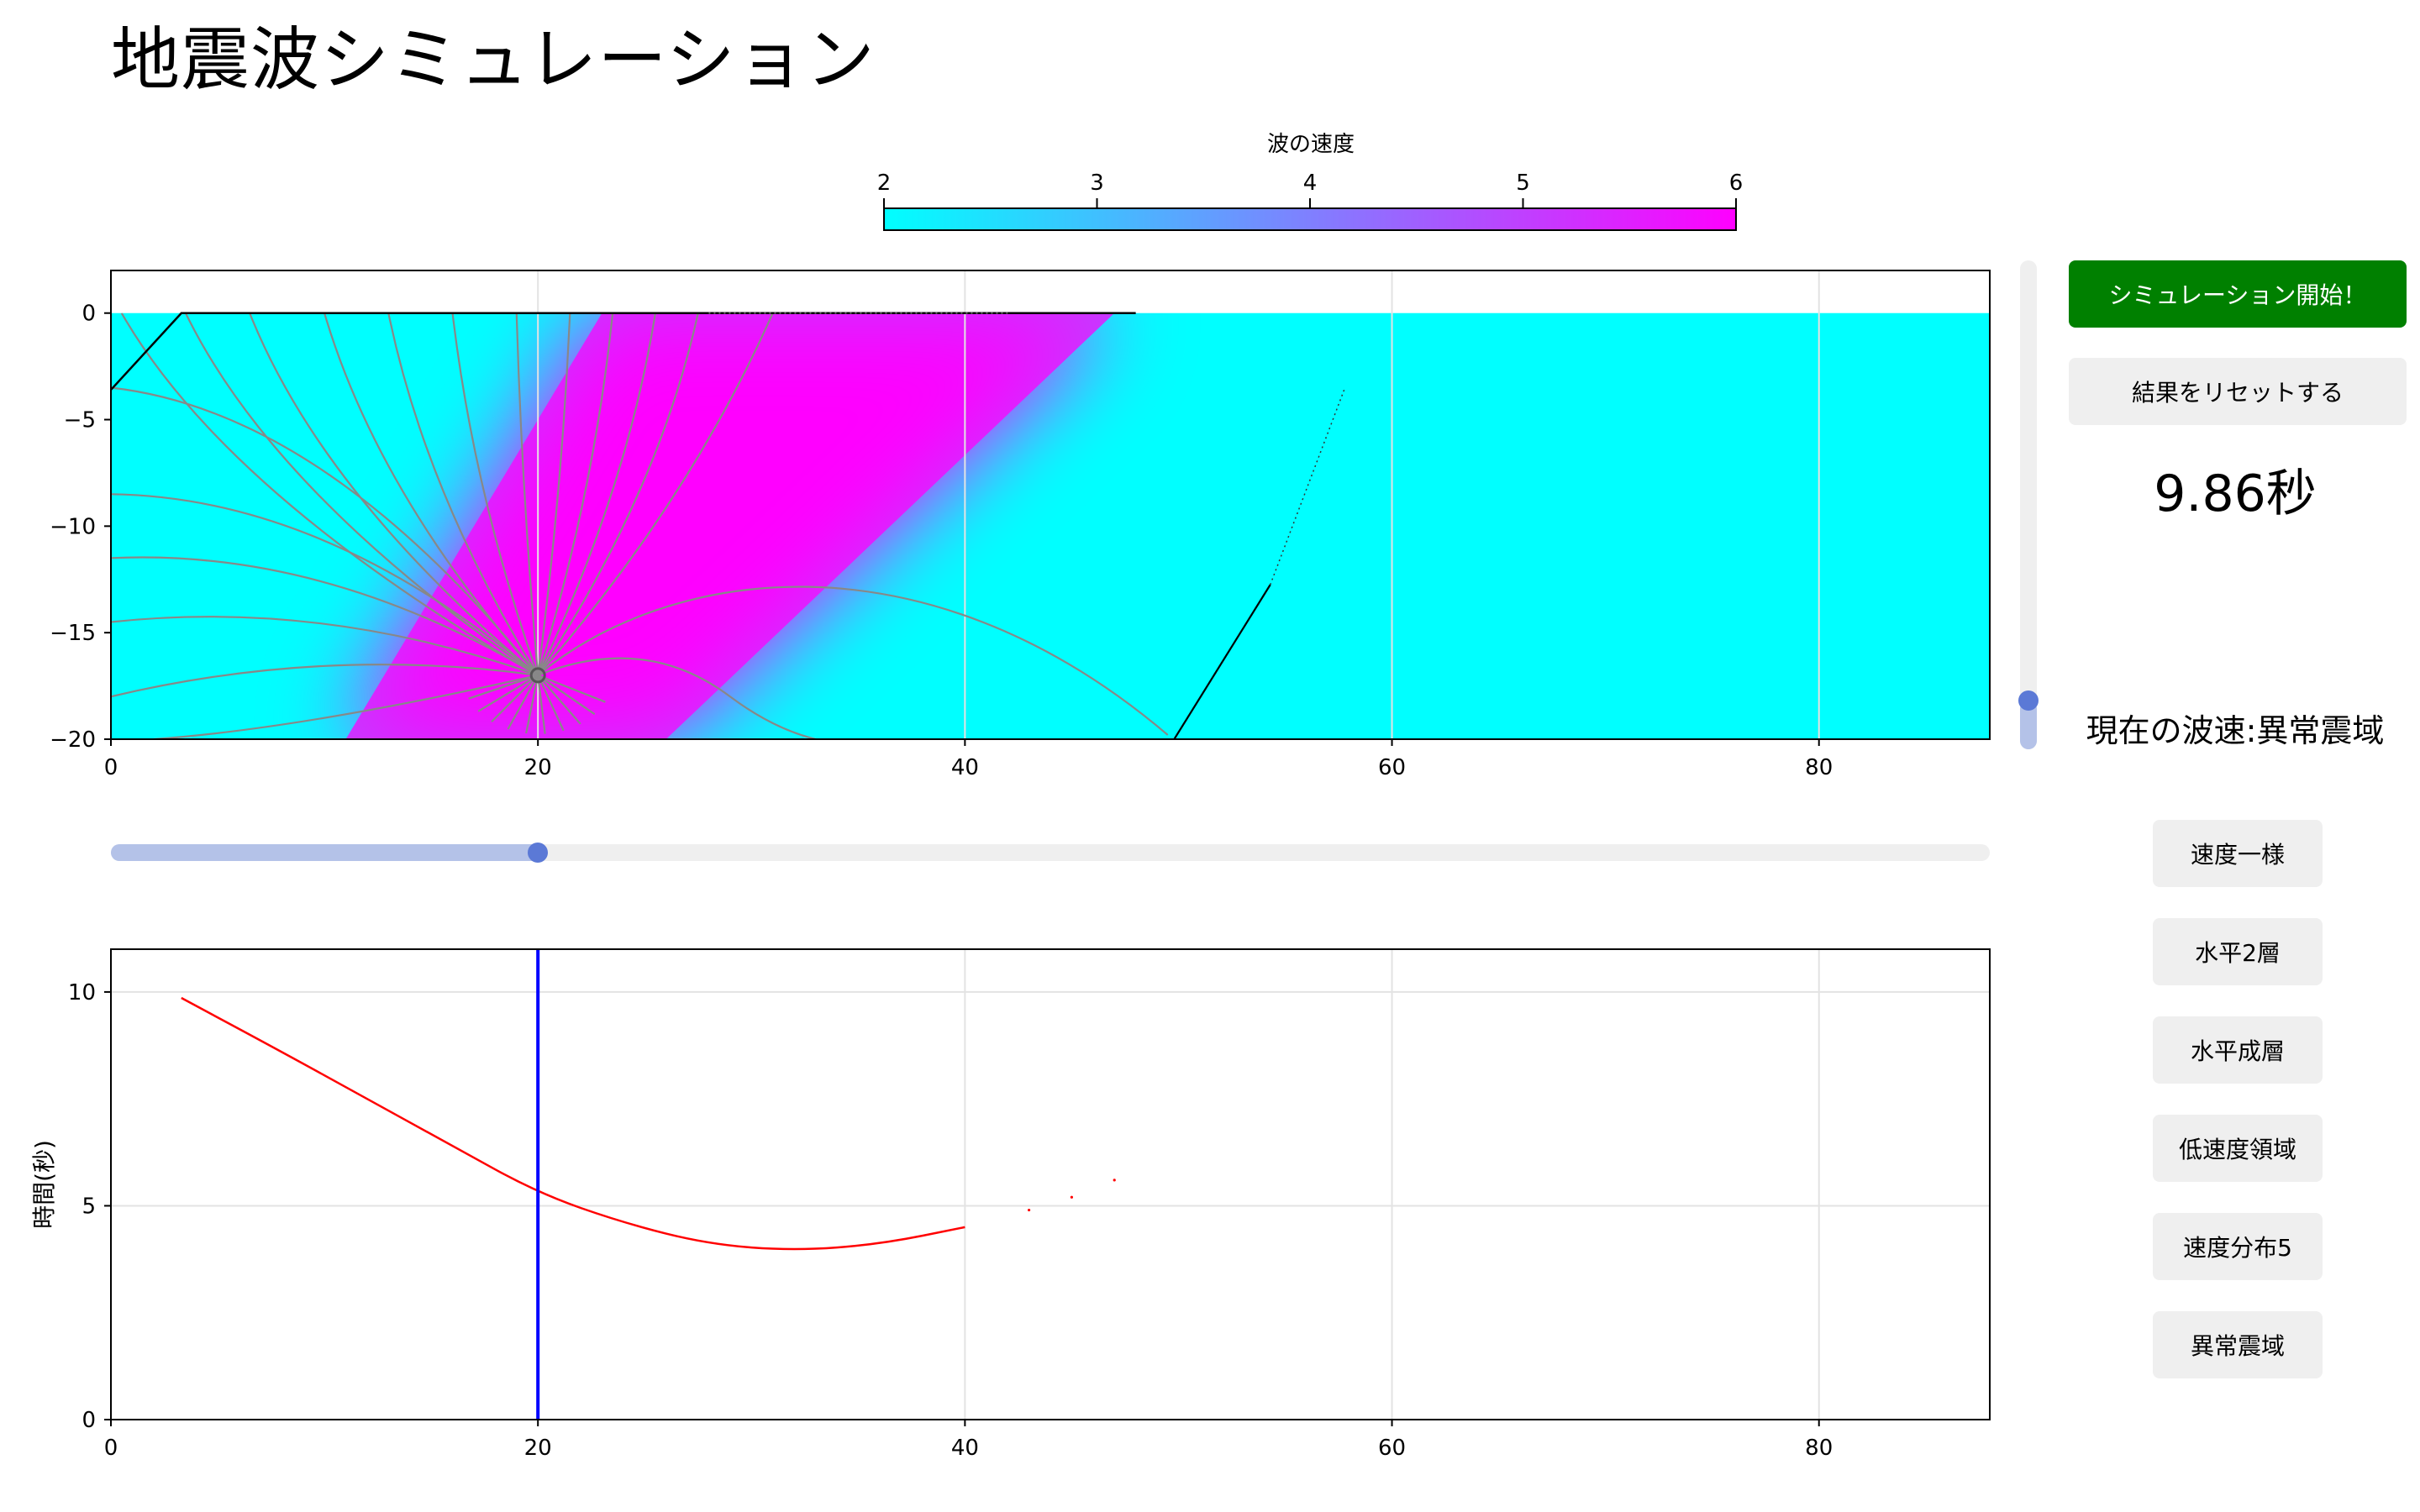 This screenshot has height=1512, width=2420. I want to click on preset-low-velocity-button: 低速度領域, so click(2238, 1148).